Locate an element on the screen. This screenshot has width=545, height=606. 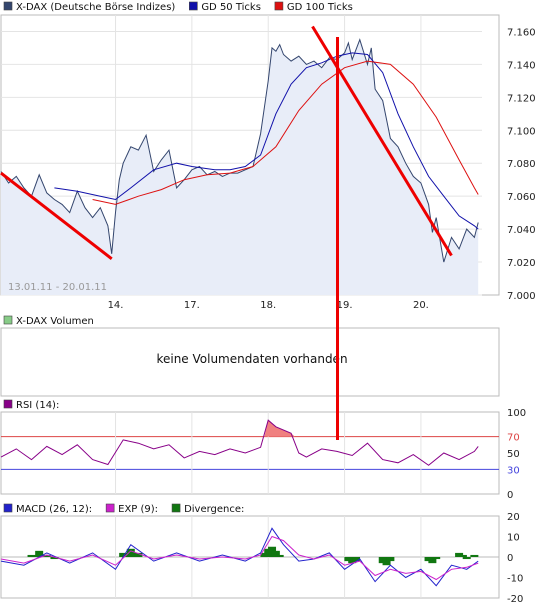
legend-label: GD 50 Ticks is located at coordinates (231, 7).